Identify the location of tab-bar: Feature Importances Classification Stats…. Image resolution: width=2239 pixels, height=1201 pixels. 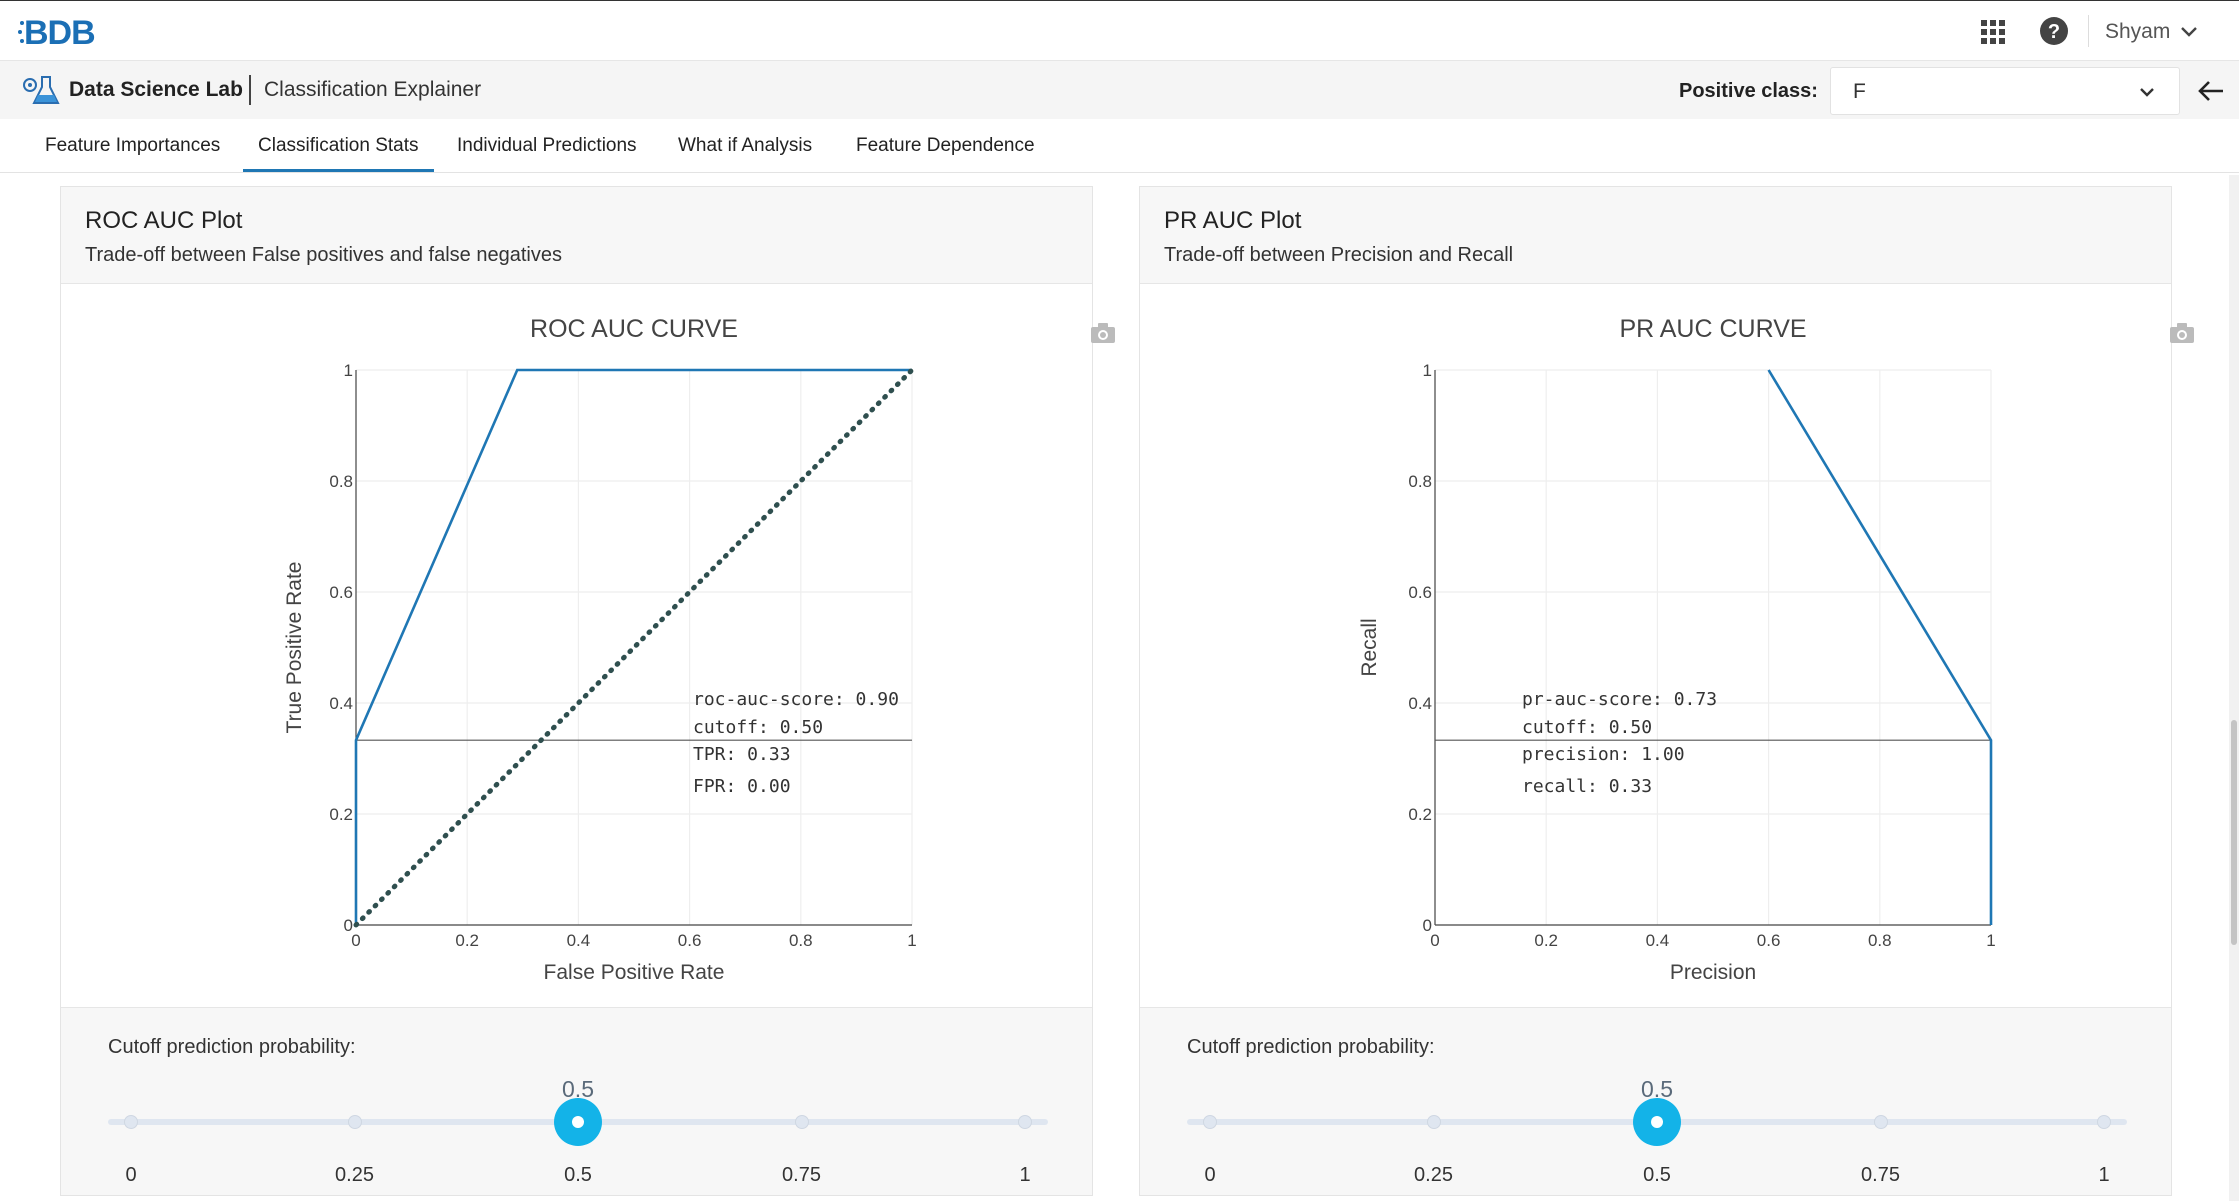
(1119, 146).